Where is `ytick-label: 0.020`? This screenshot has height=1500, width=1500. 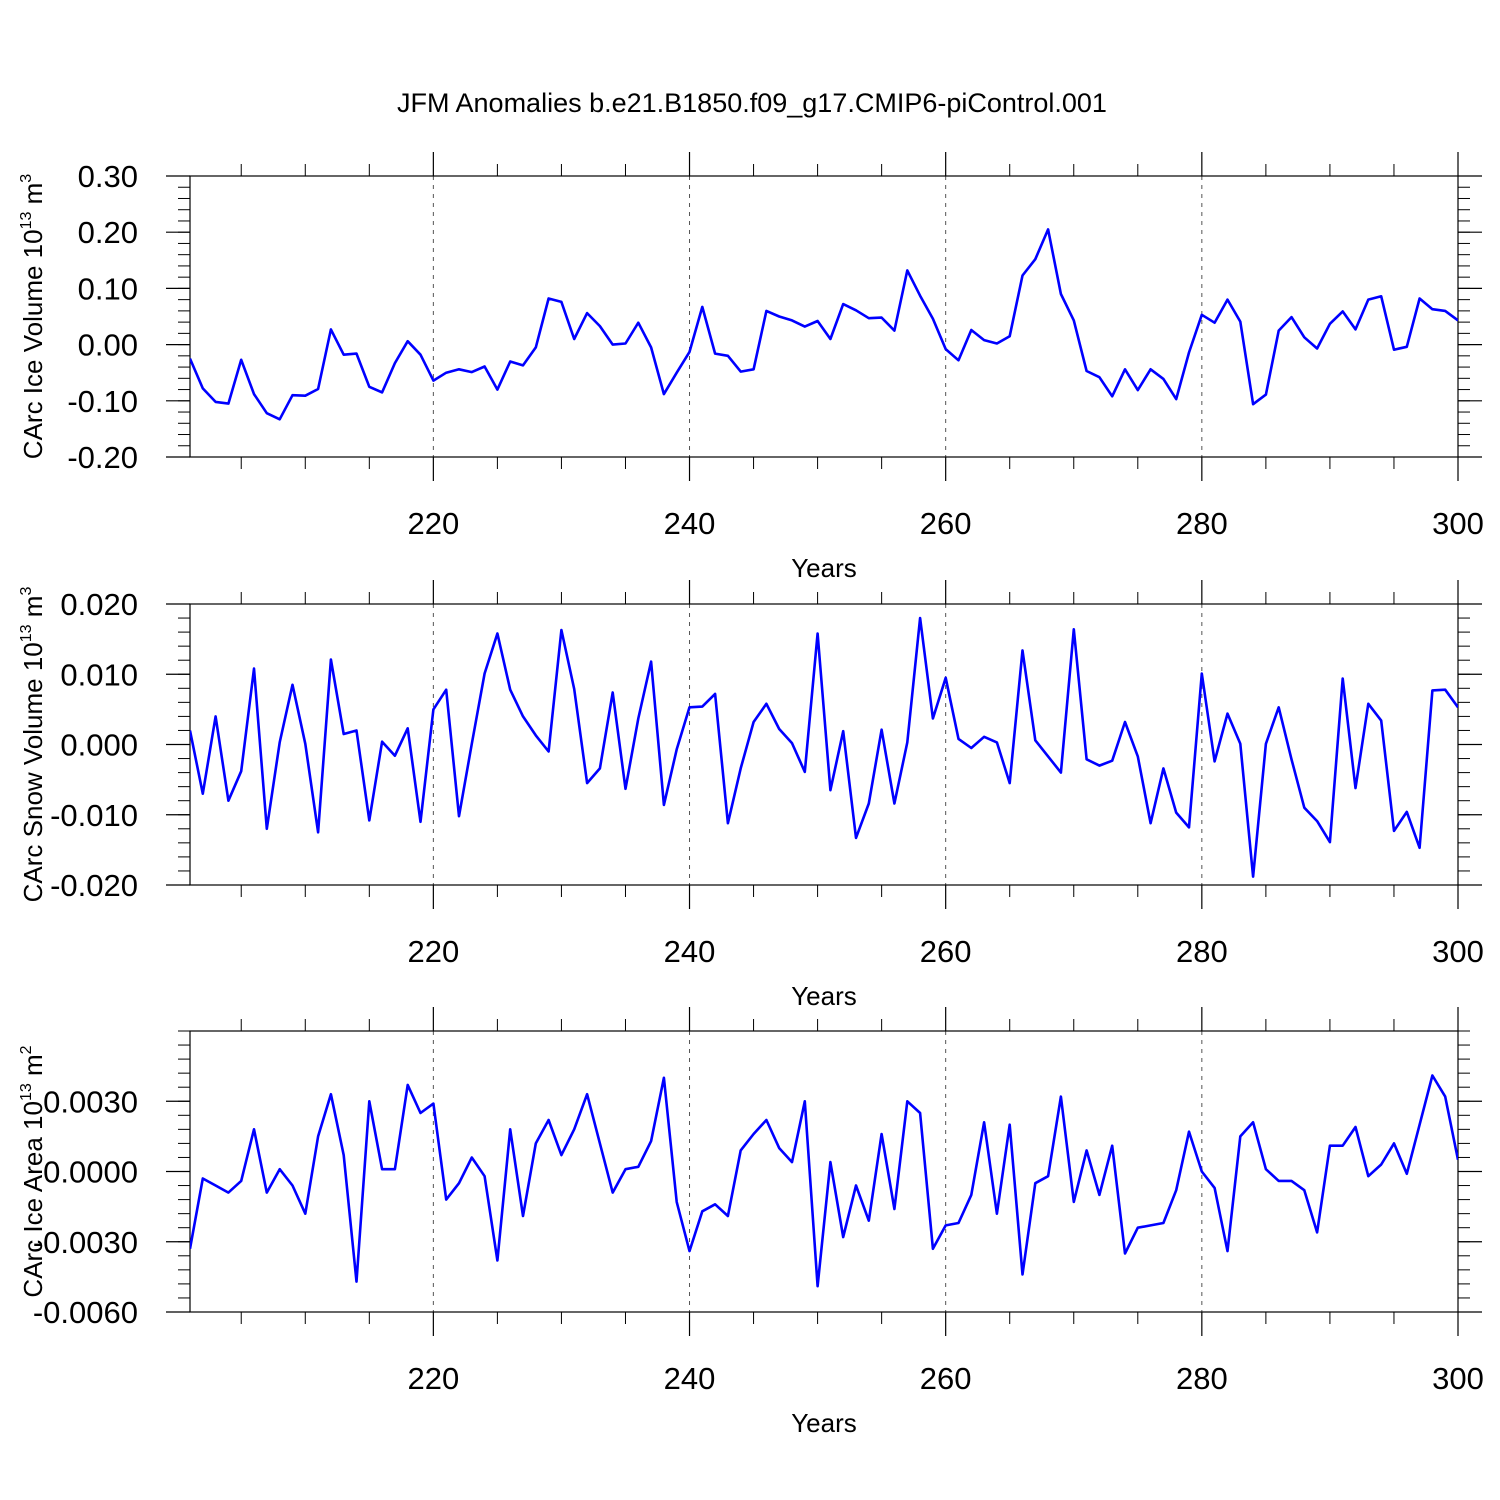
ytick-label: 0.020 is located at coordinates (99, 604).